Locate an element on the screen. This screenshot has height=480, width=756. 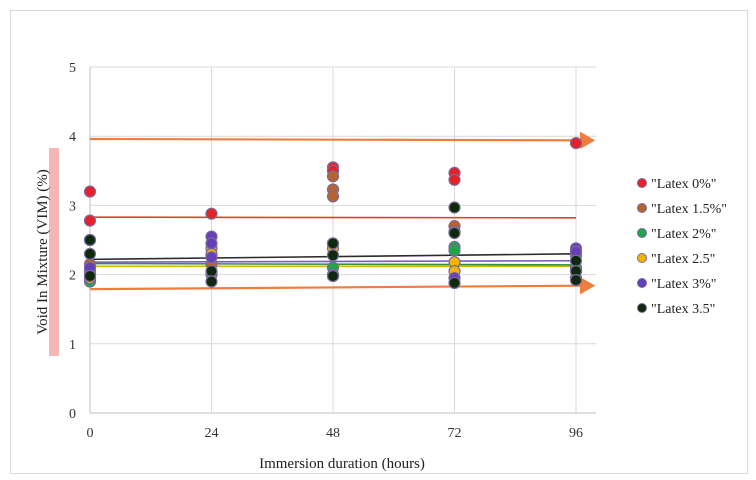
legend-label: "Latex 3.5" is located at coordinates (683, 309).